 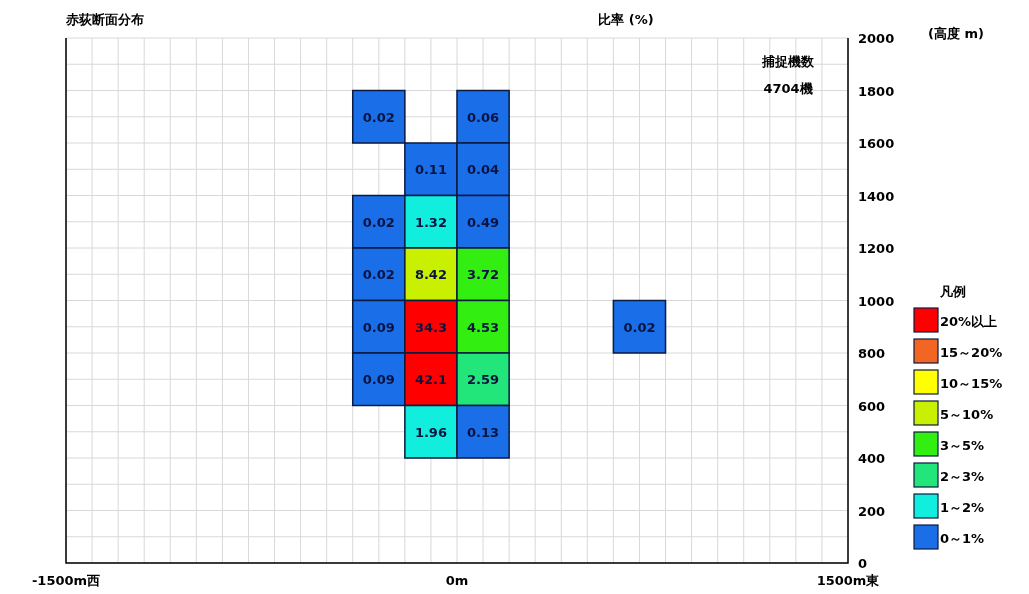 I want to click on y-tick-label: 2000, so click(x=876, y=38).